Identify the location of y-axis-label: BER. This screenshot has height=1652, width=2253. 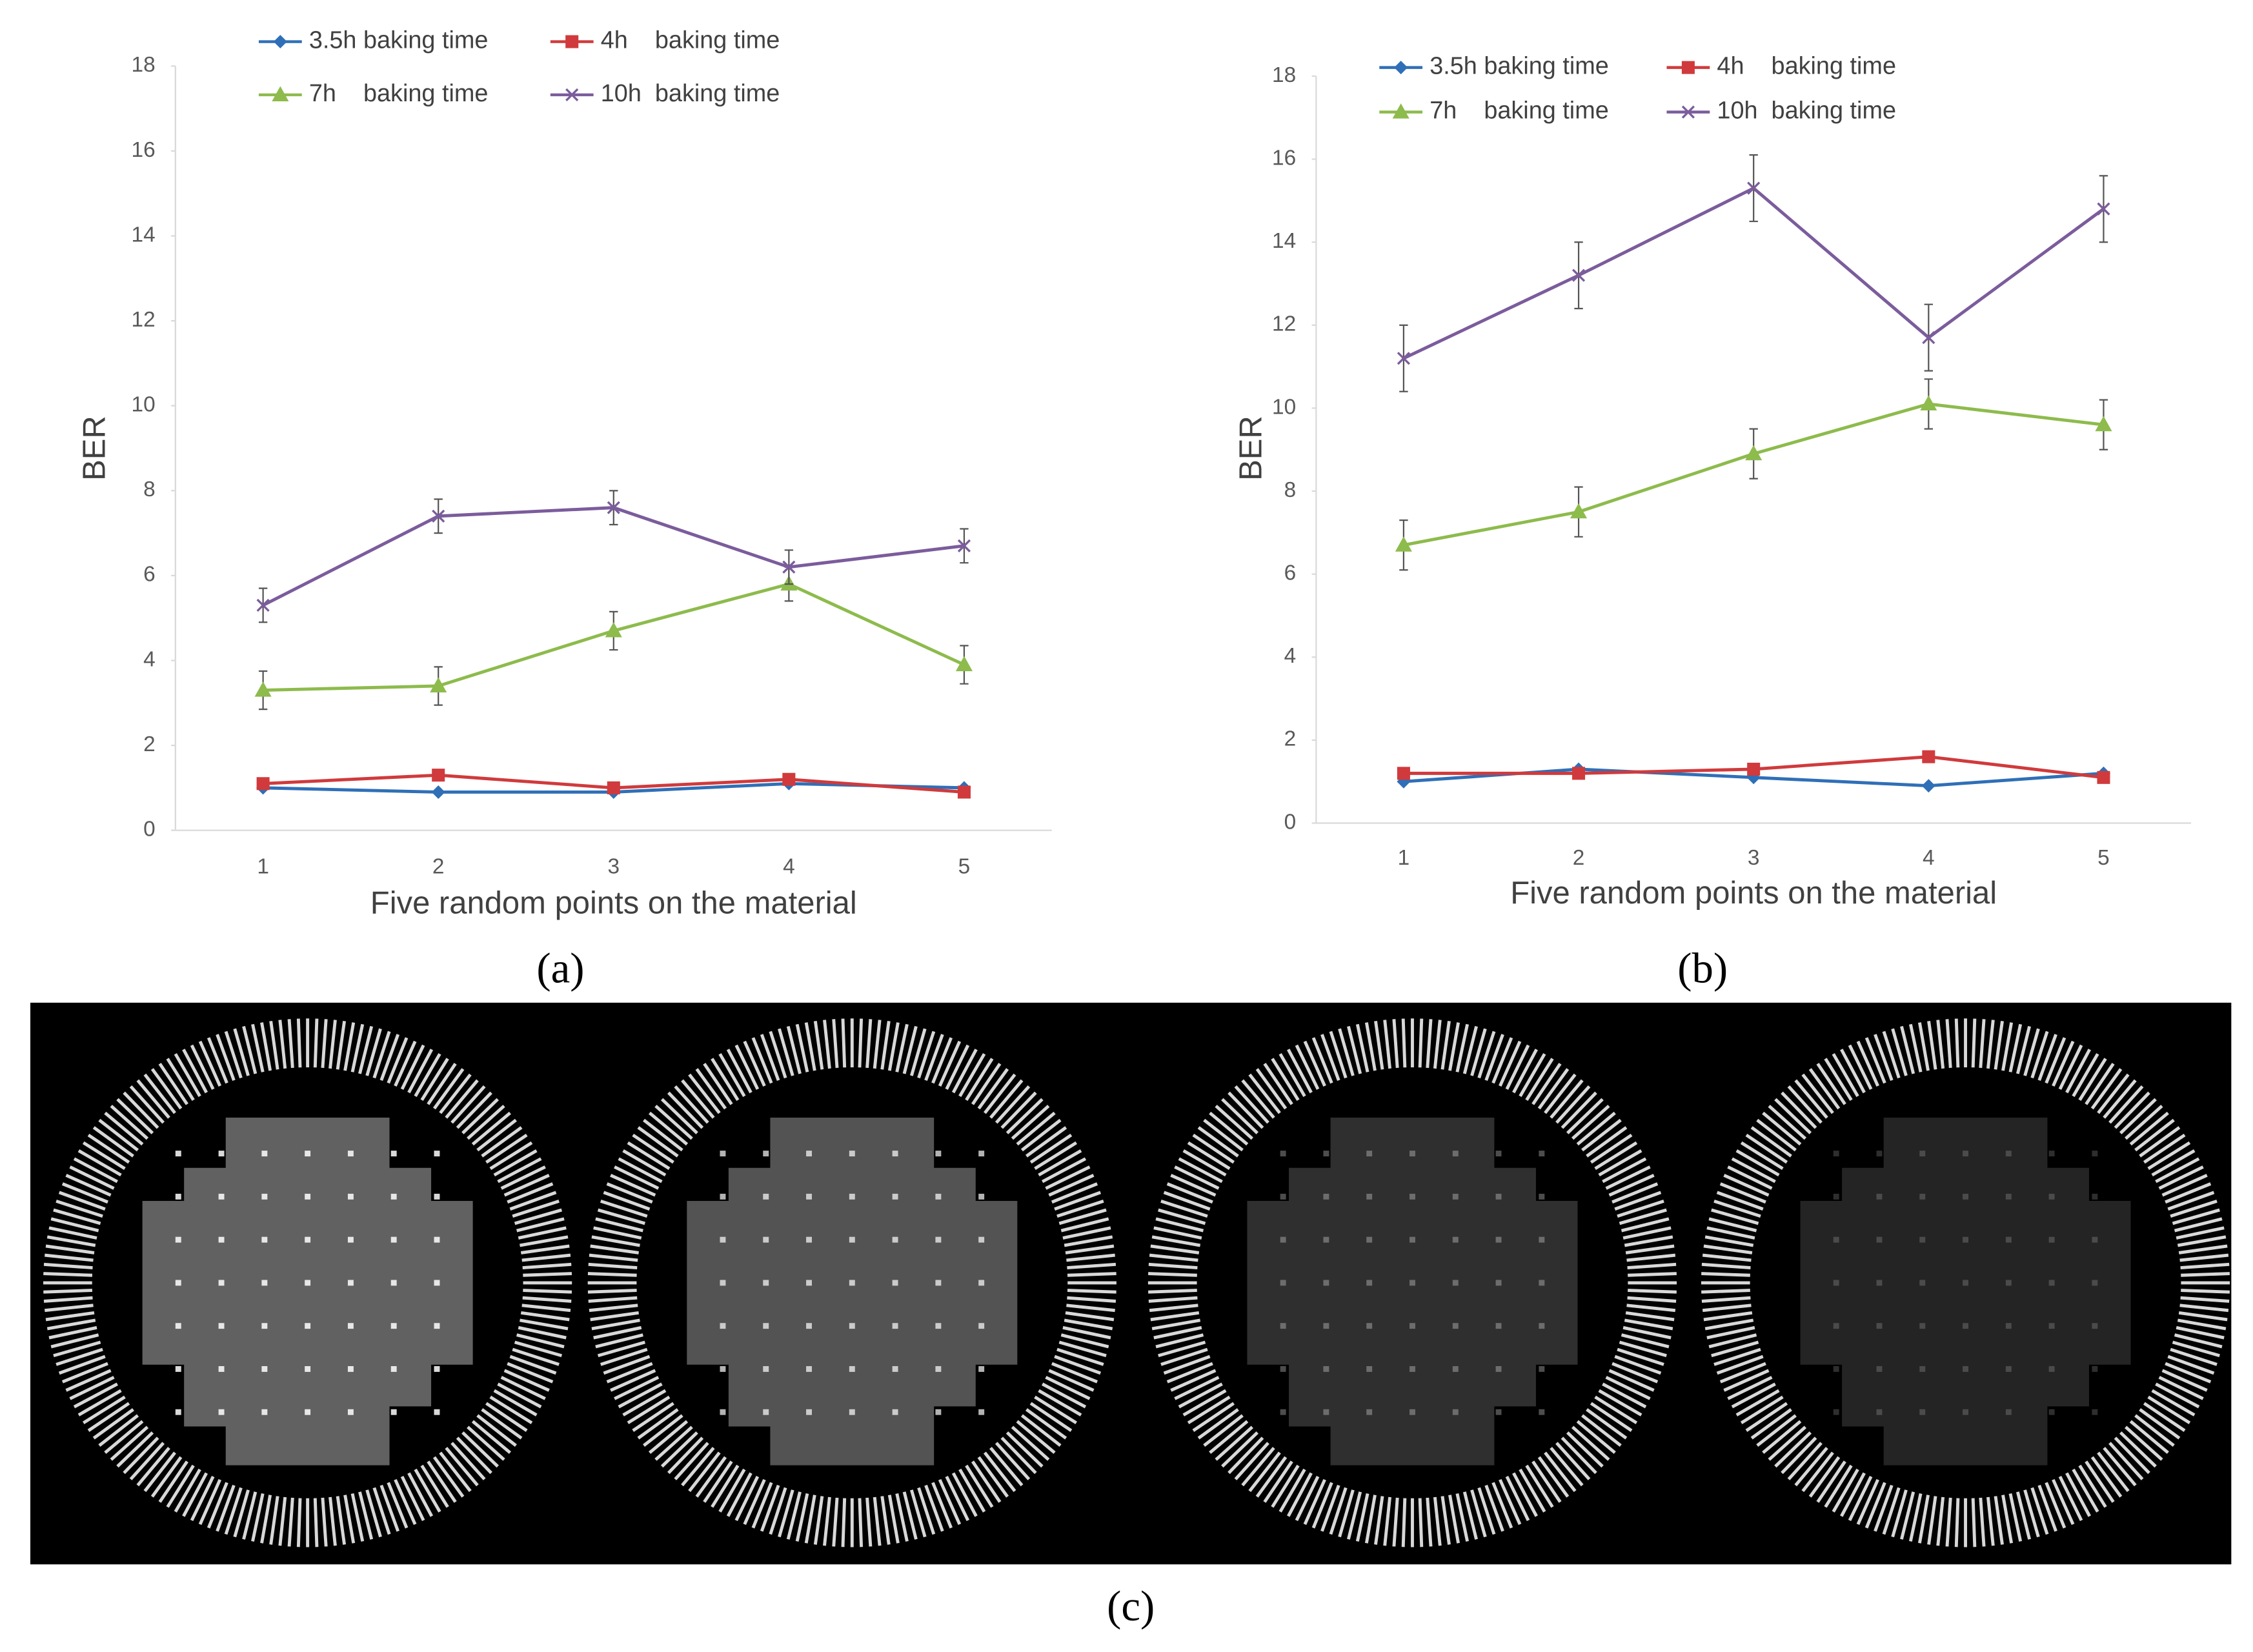
(1250, 448).